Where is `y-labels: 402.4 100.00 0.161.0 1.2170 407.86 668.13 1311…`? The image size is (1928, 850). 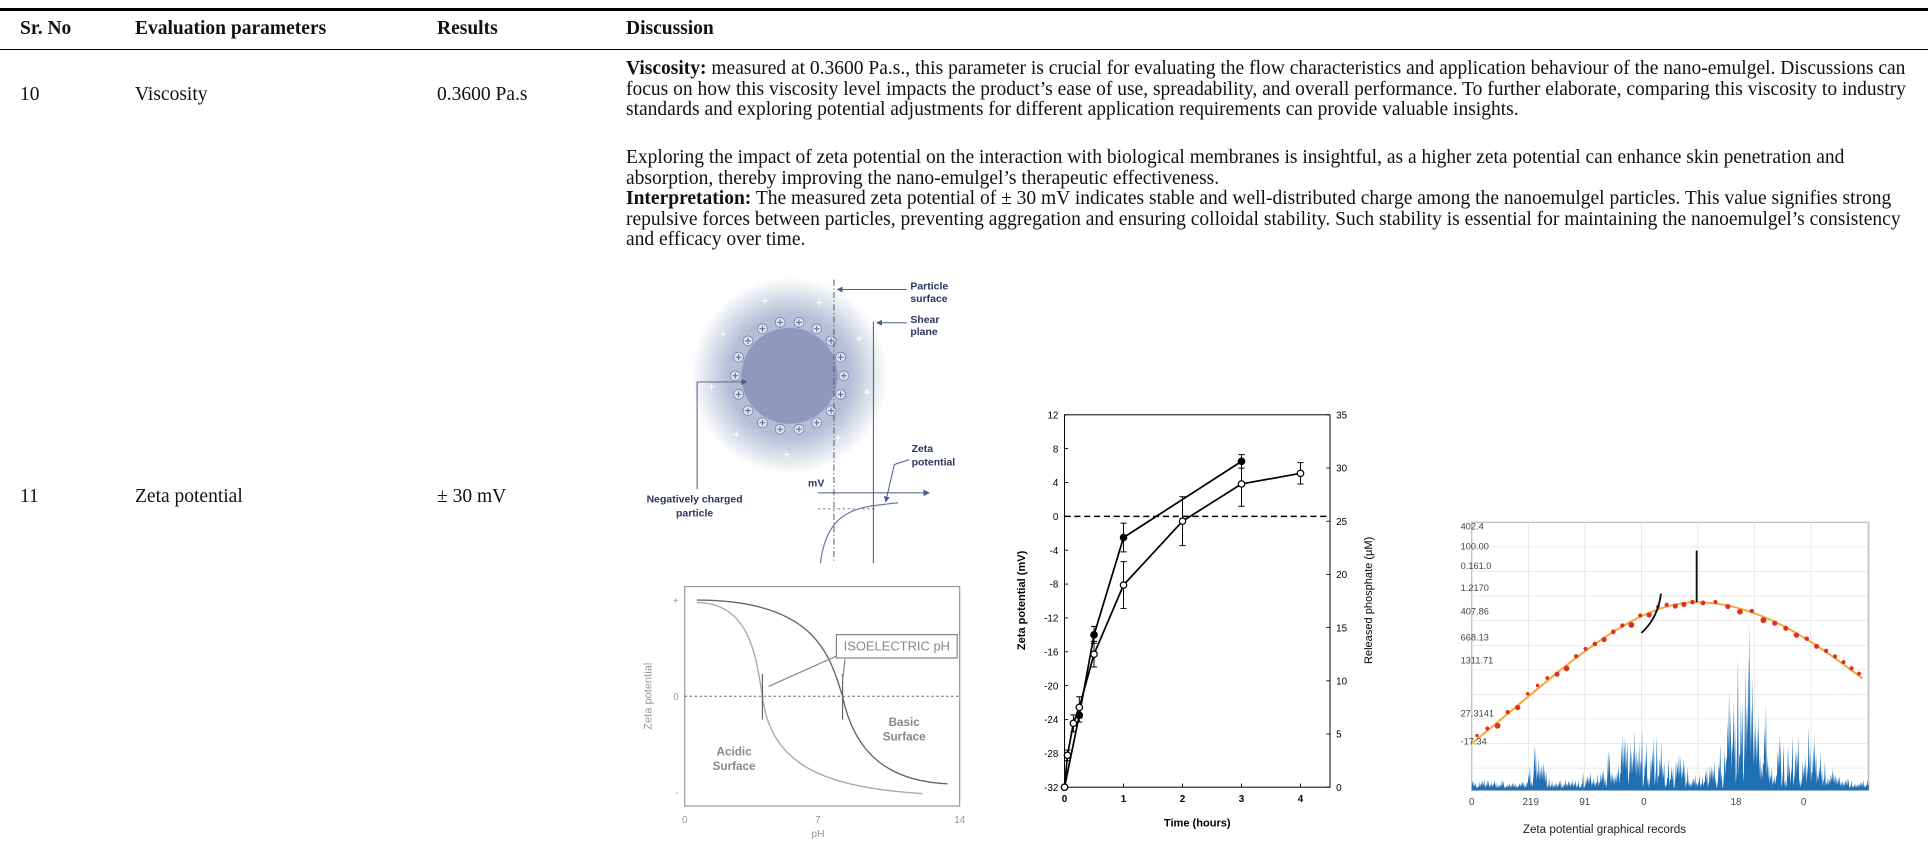
y-labels: 402.4 100.00 0.161.0 1.2170 407.86 668.13 1311… is located at coordinates (1477, 634).